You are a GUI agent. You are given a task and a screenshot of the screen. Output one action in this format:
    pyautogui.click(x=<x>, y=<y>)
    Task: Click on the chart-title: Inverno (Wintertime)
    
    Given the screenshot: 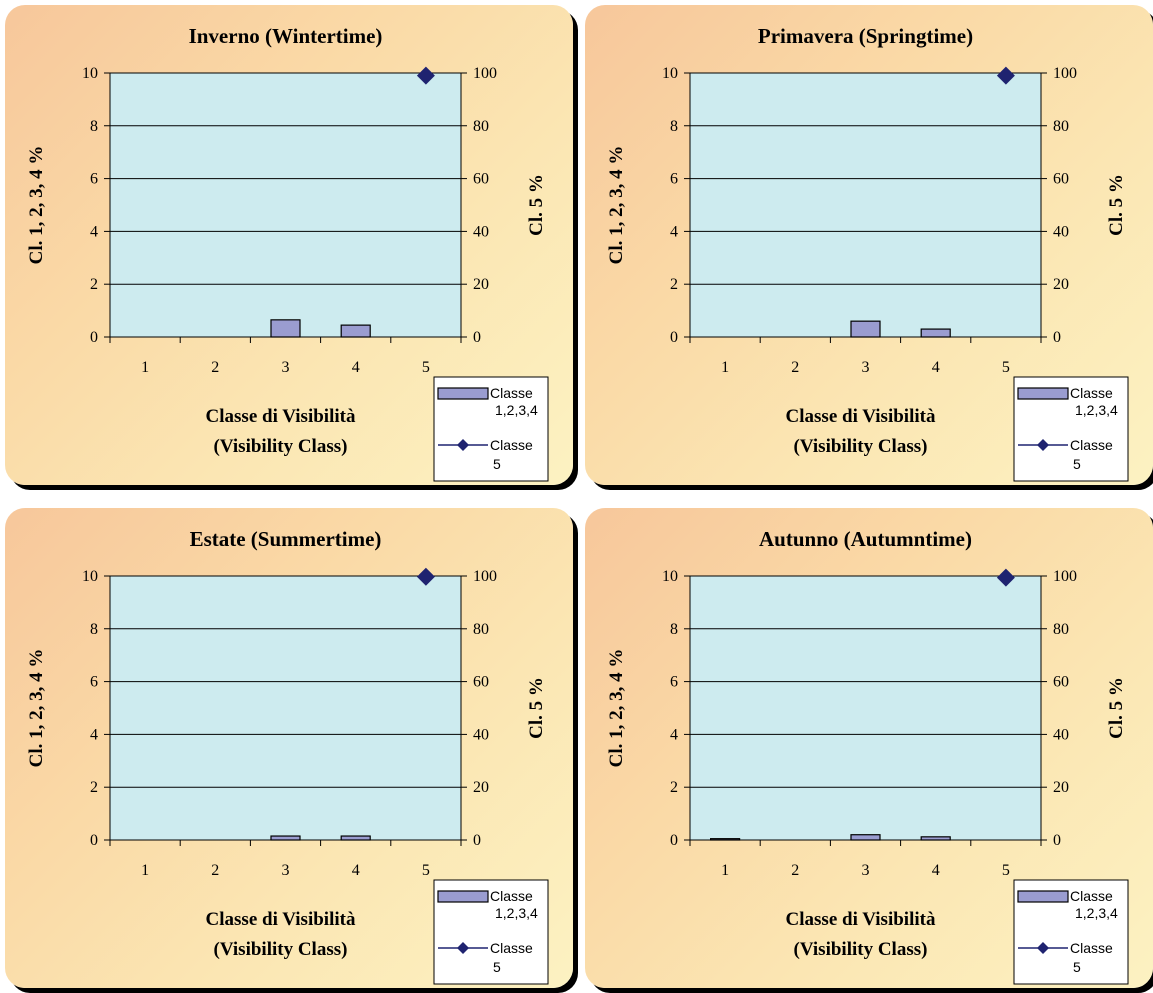 What is the action you would take?
    pyautogui.click(x=286, y=36)
    